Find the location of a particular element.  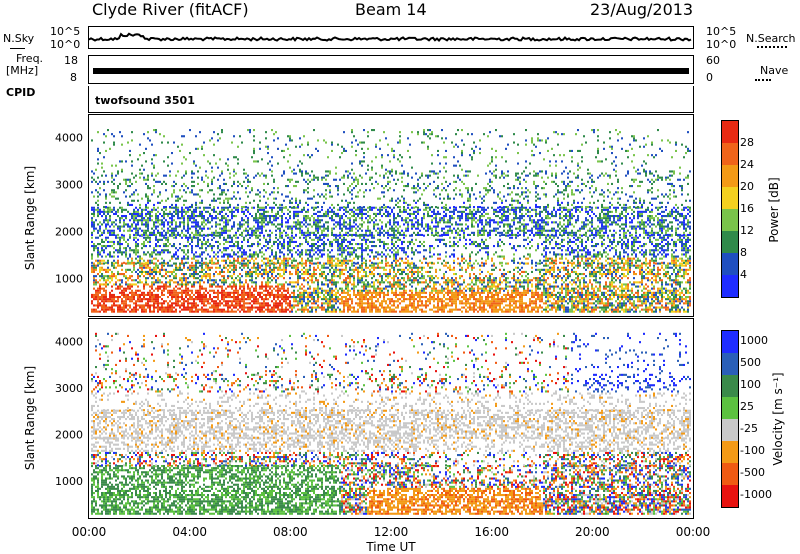

velocity-colorbar-label: Velocity [m s⁻¹] is located at coordinates (778, 418).